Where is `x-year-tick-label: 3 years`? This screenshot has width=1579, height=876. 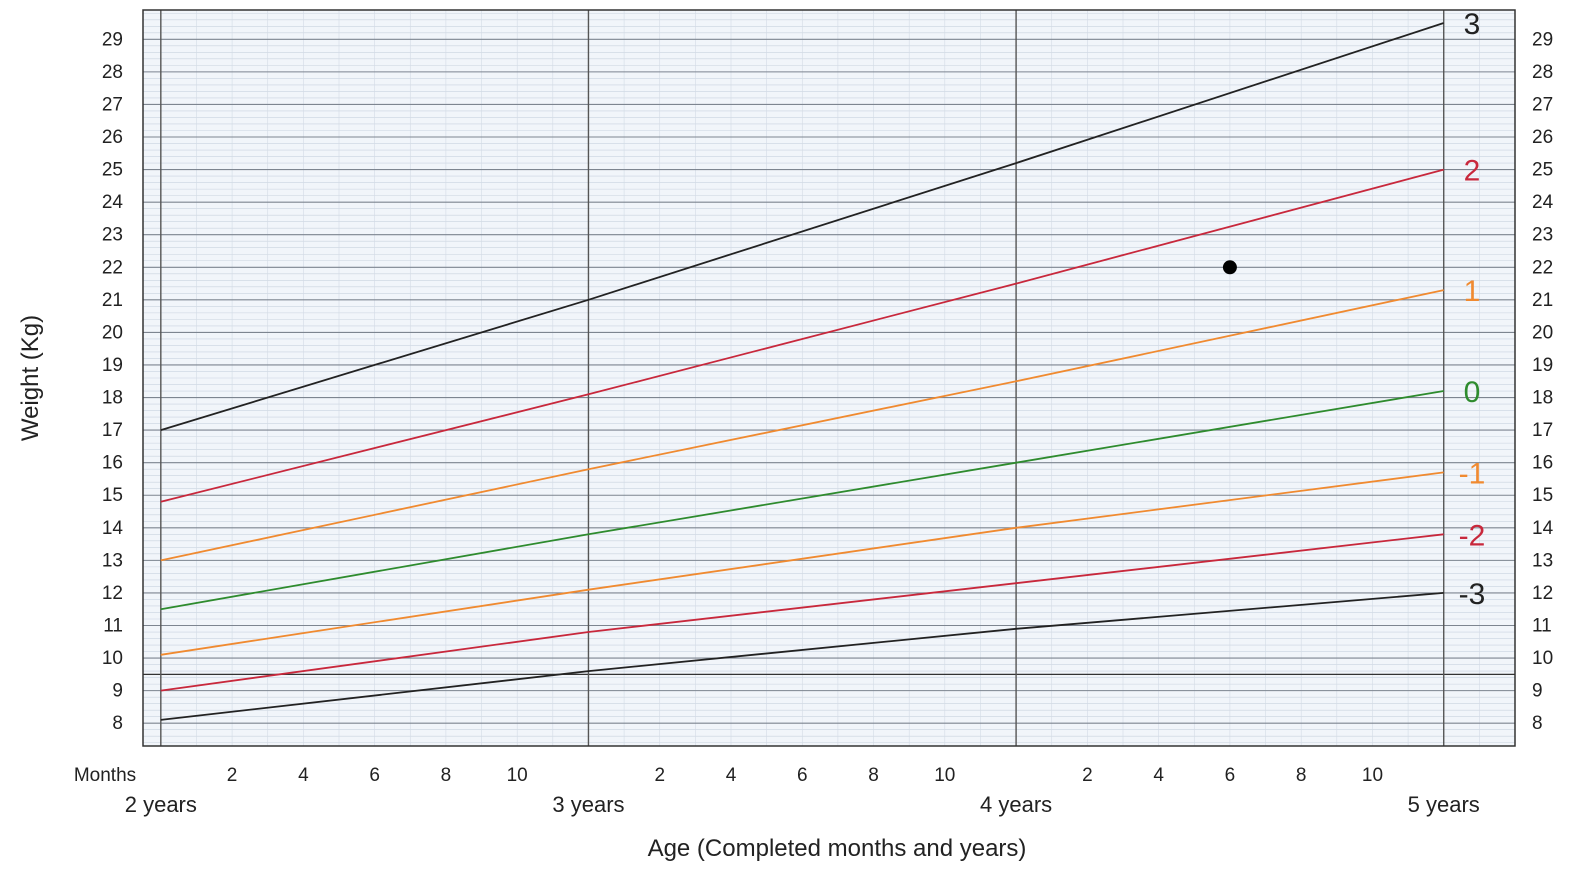
x-year-tick-label: 3 years is located at coordinates (588, 804).